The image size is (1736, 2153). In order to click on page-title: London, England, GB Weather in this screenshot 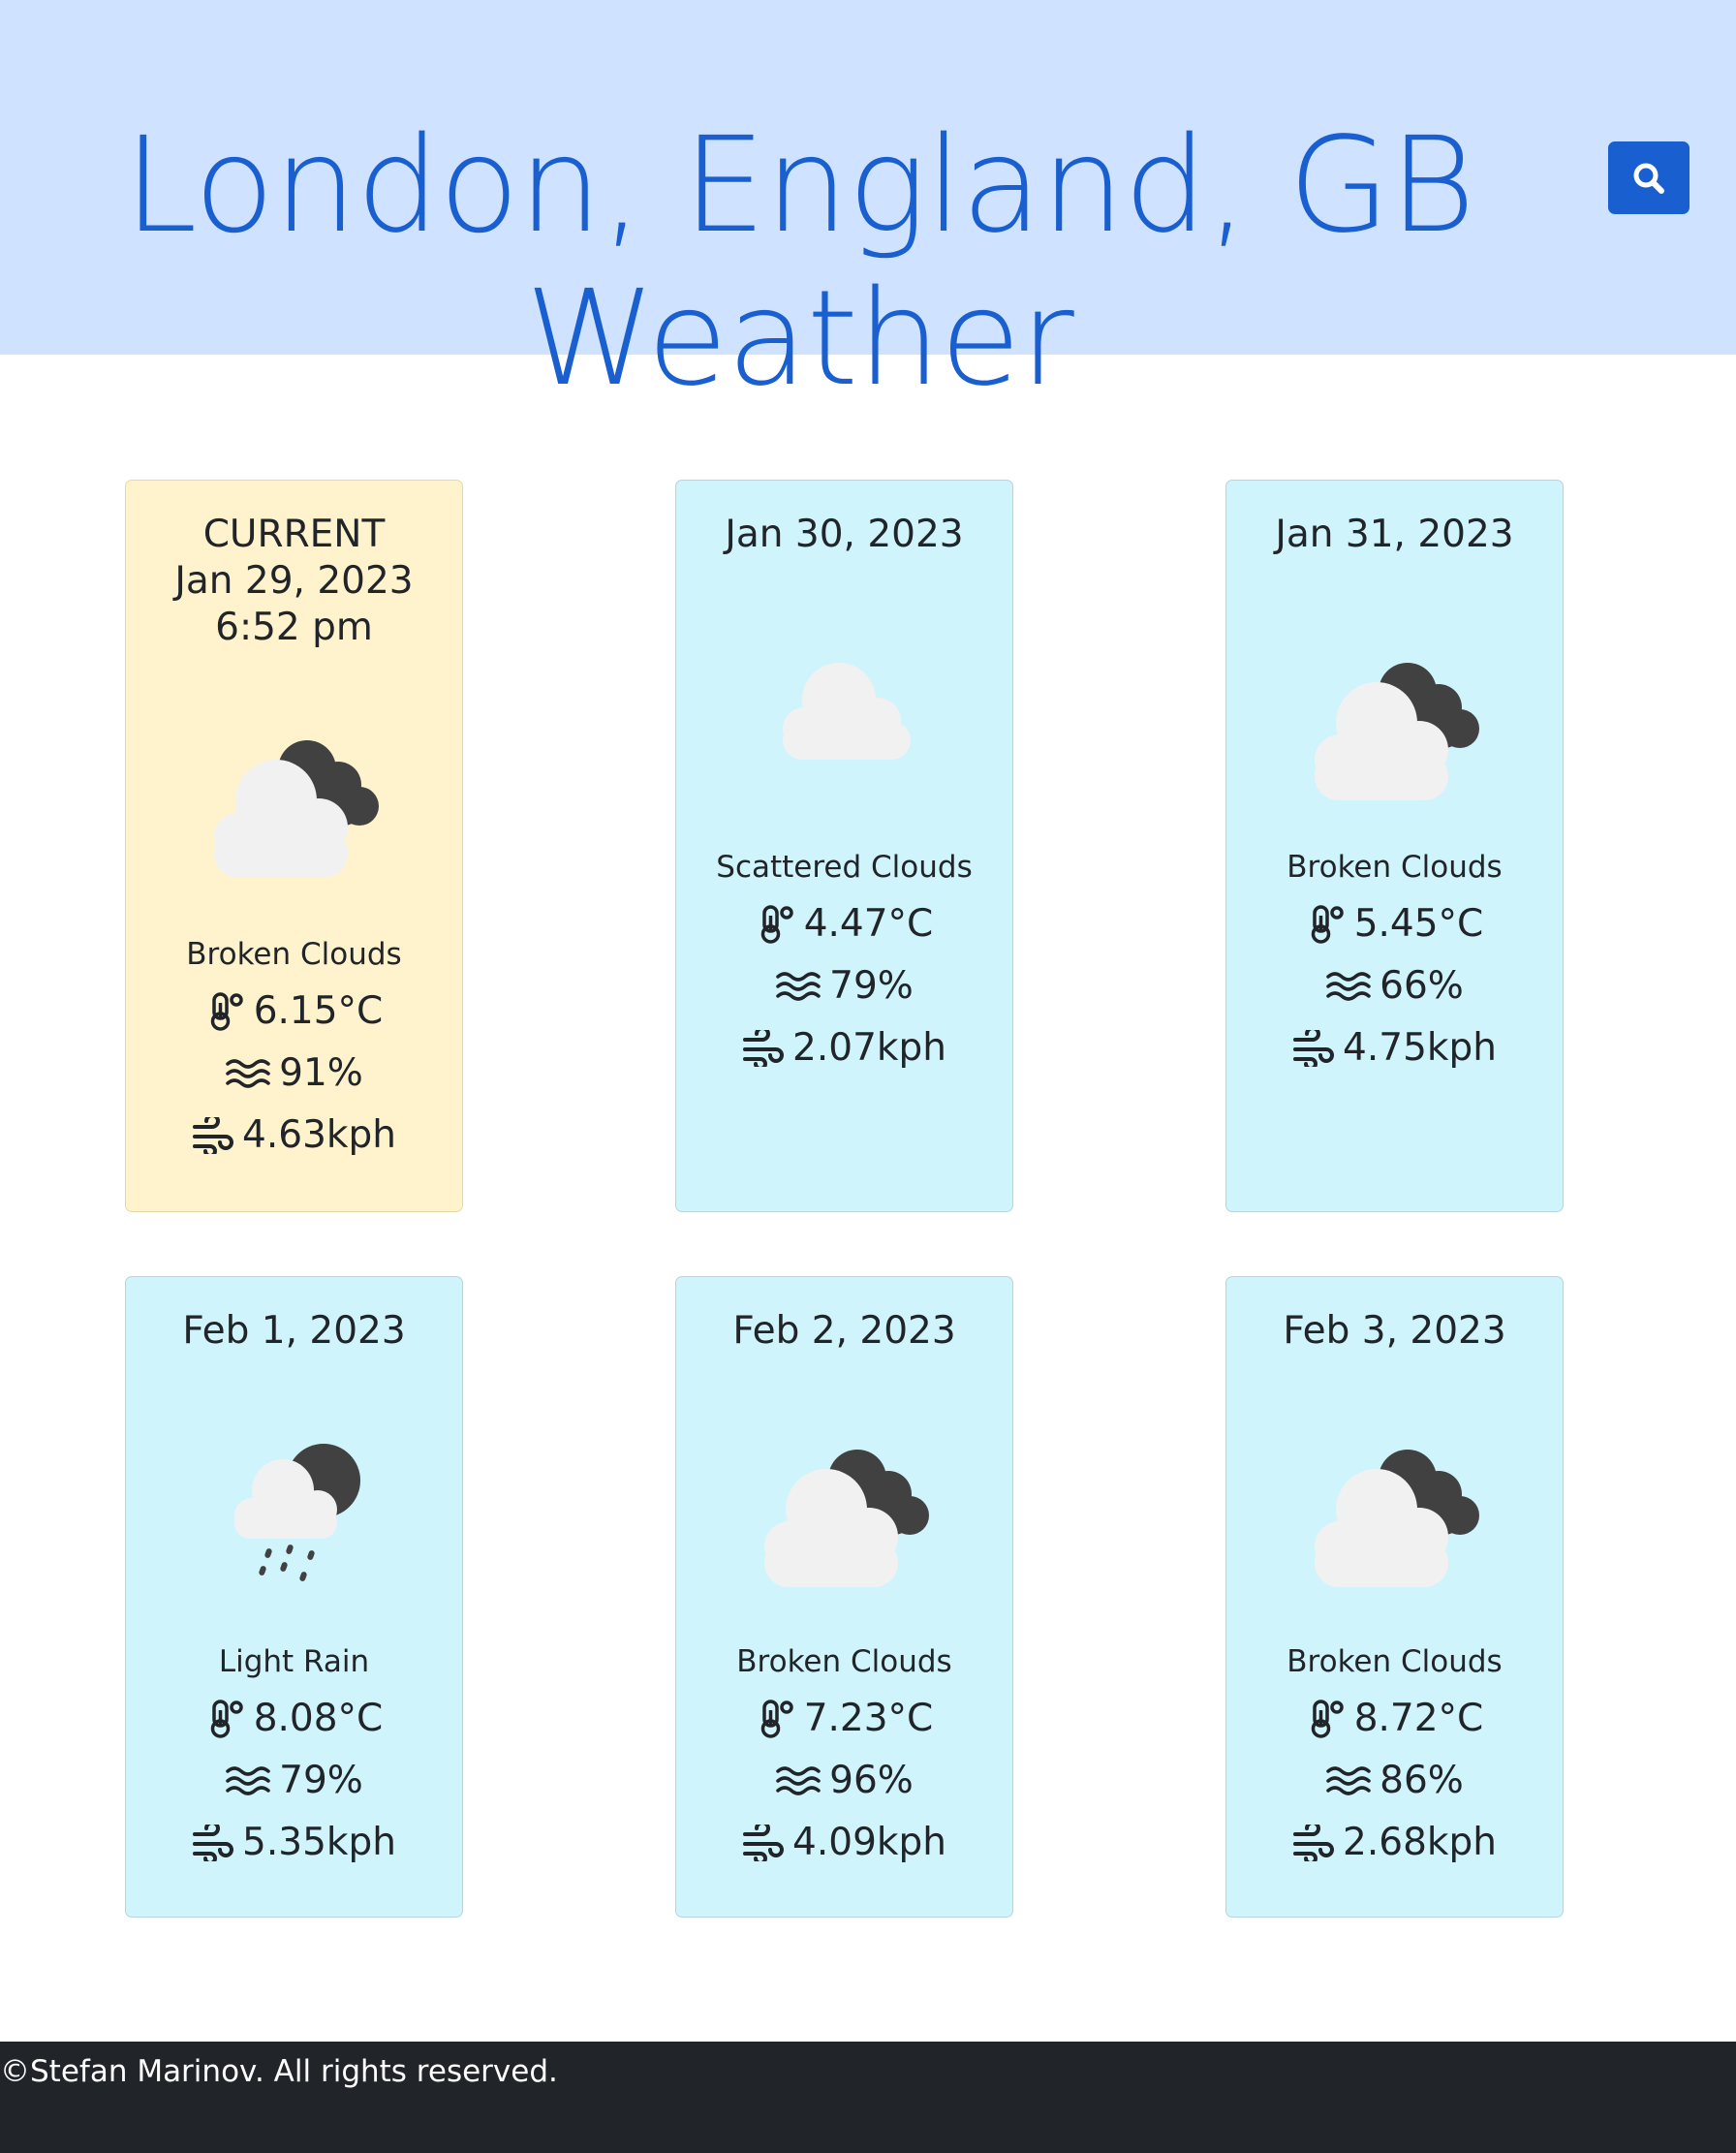, I will do `click(799, 262)`.